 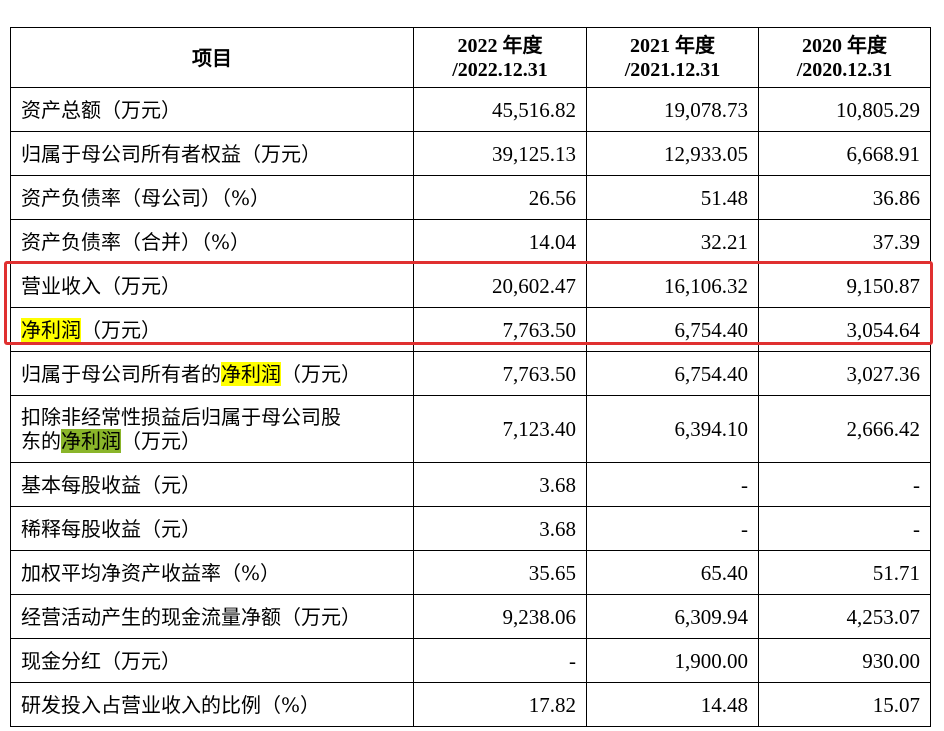 I want to click on row-label: 资产负债率（母公司）（%）, so click(x=212, y=197).